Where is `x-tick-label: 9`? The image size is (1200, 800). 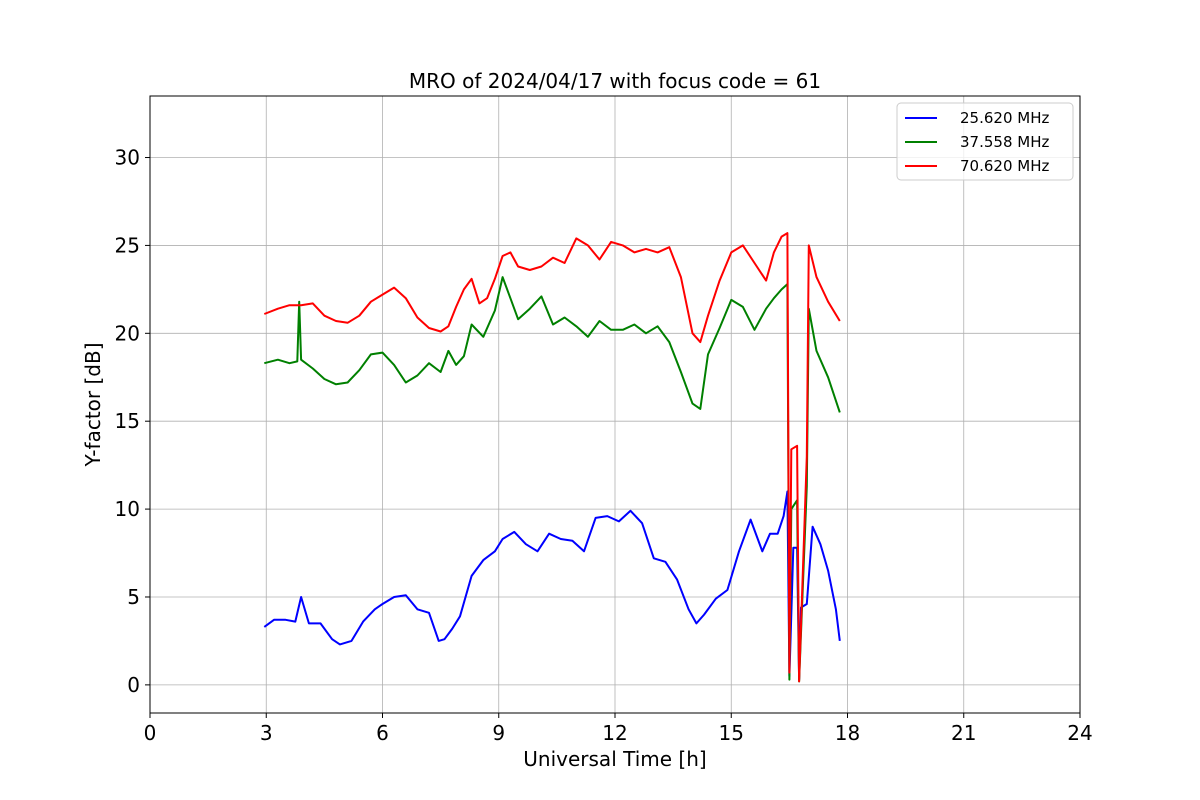
x-tick-label: 9 is located at coordinates (498, 733).